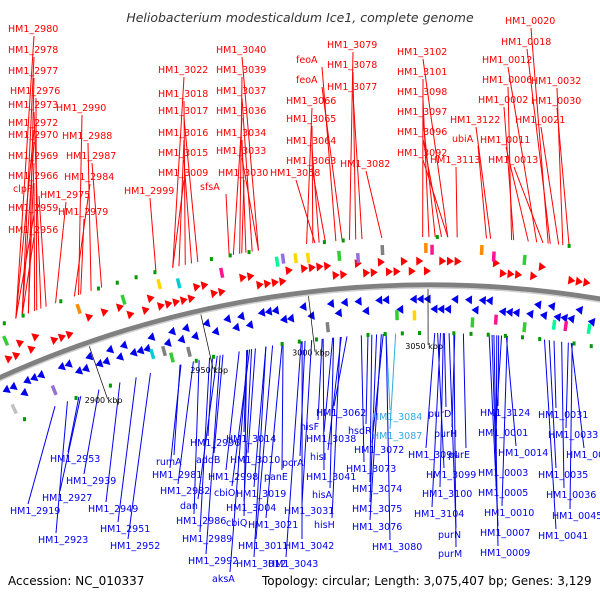  Describe the element at coordinates (189, 506) in the screenshot. I see `reverse-gene-label: dan` at that location.